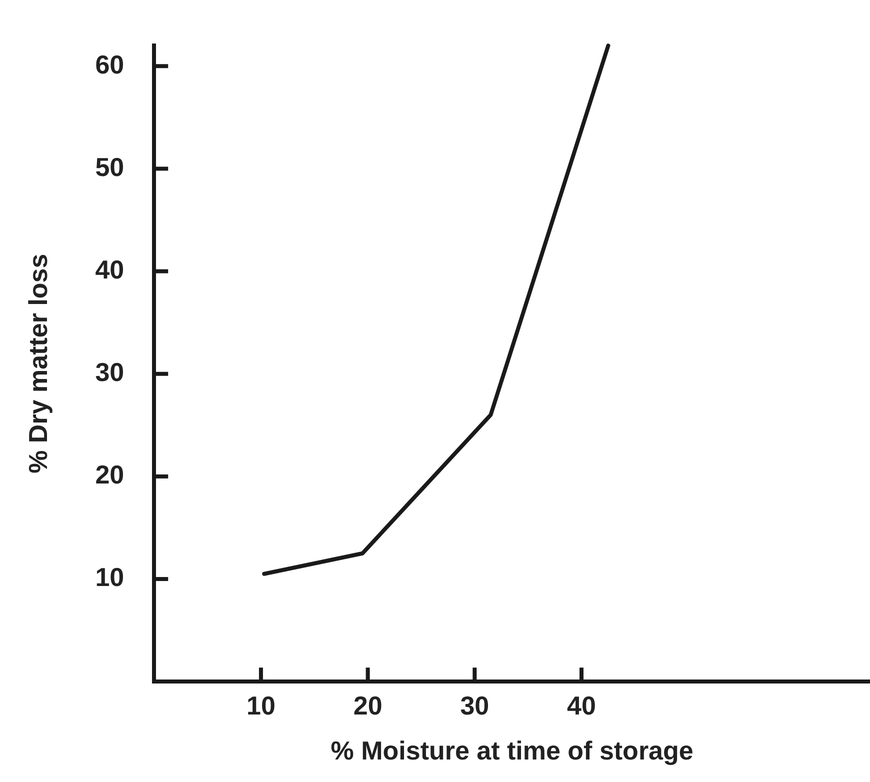  Describe the element at coordinates (109, 269) in the screenshot. I see `y-tick-label: 40` at that location.